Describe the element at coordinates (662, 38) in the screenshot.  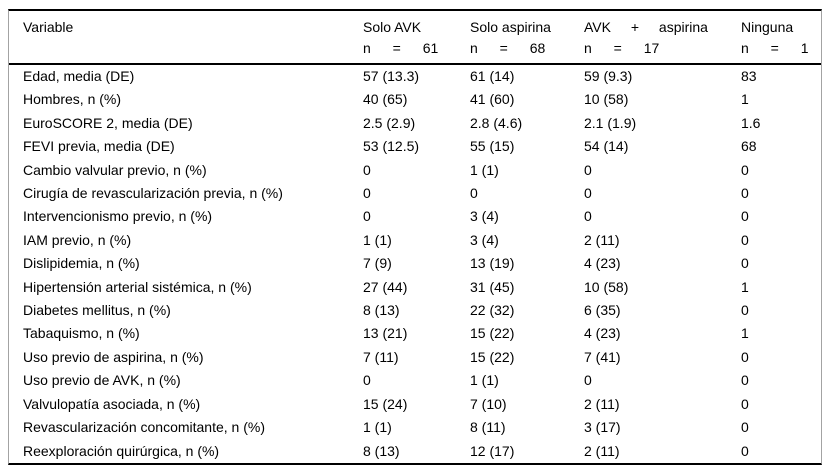
I see `column-header-avk-aspirina: AVK + aspirina n = 17` at that location.